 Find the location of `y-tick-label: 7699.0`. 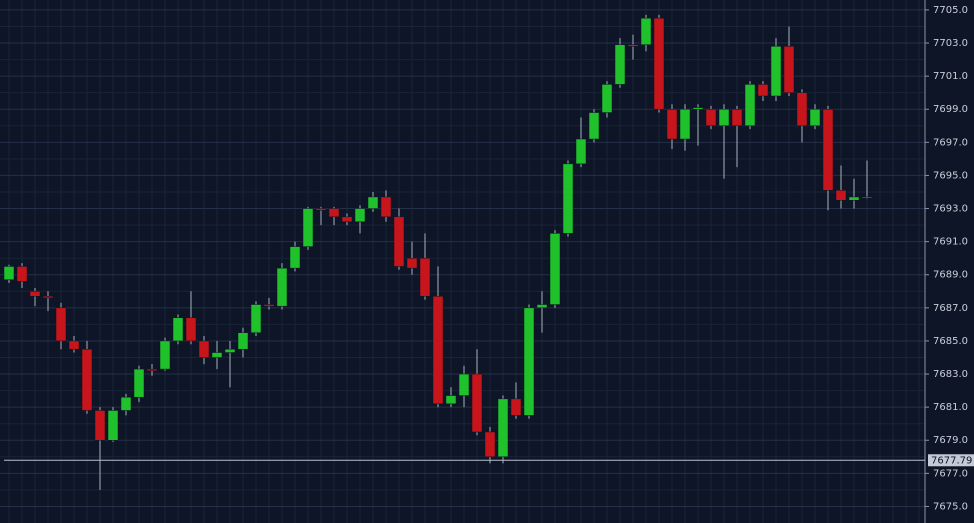

y-tick-label: 7699.0 is located at coordinates (950, 109).